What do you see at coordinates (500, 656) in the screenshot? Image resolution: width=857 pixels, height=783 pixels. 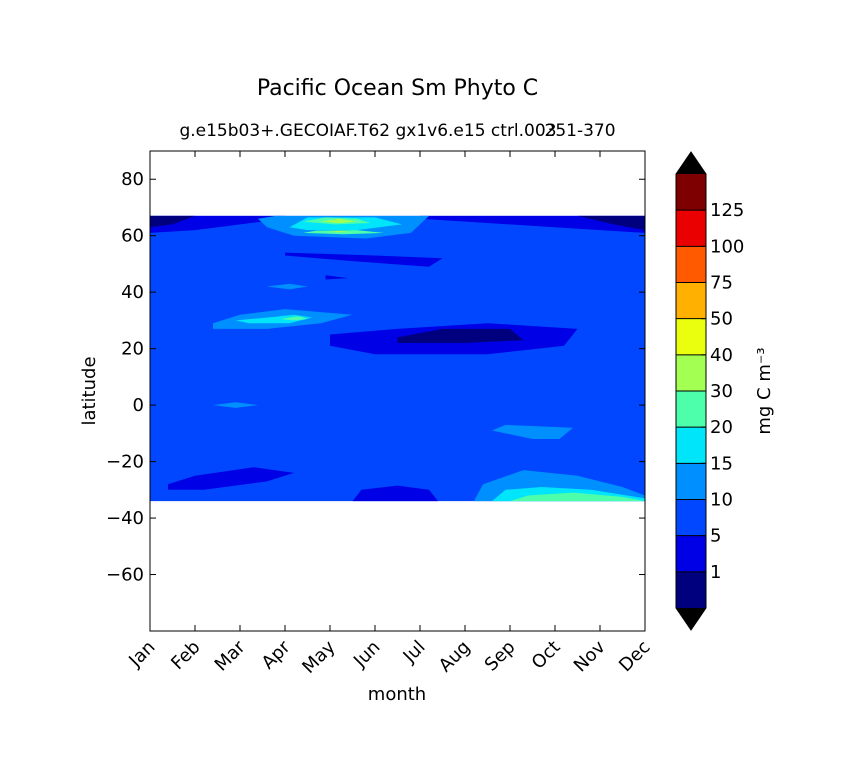 I see `x-tick-label: Sep` at bounding box center [500, 656].